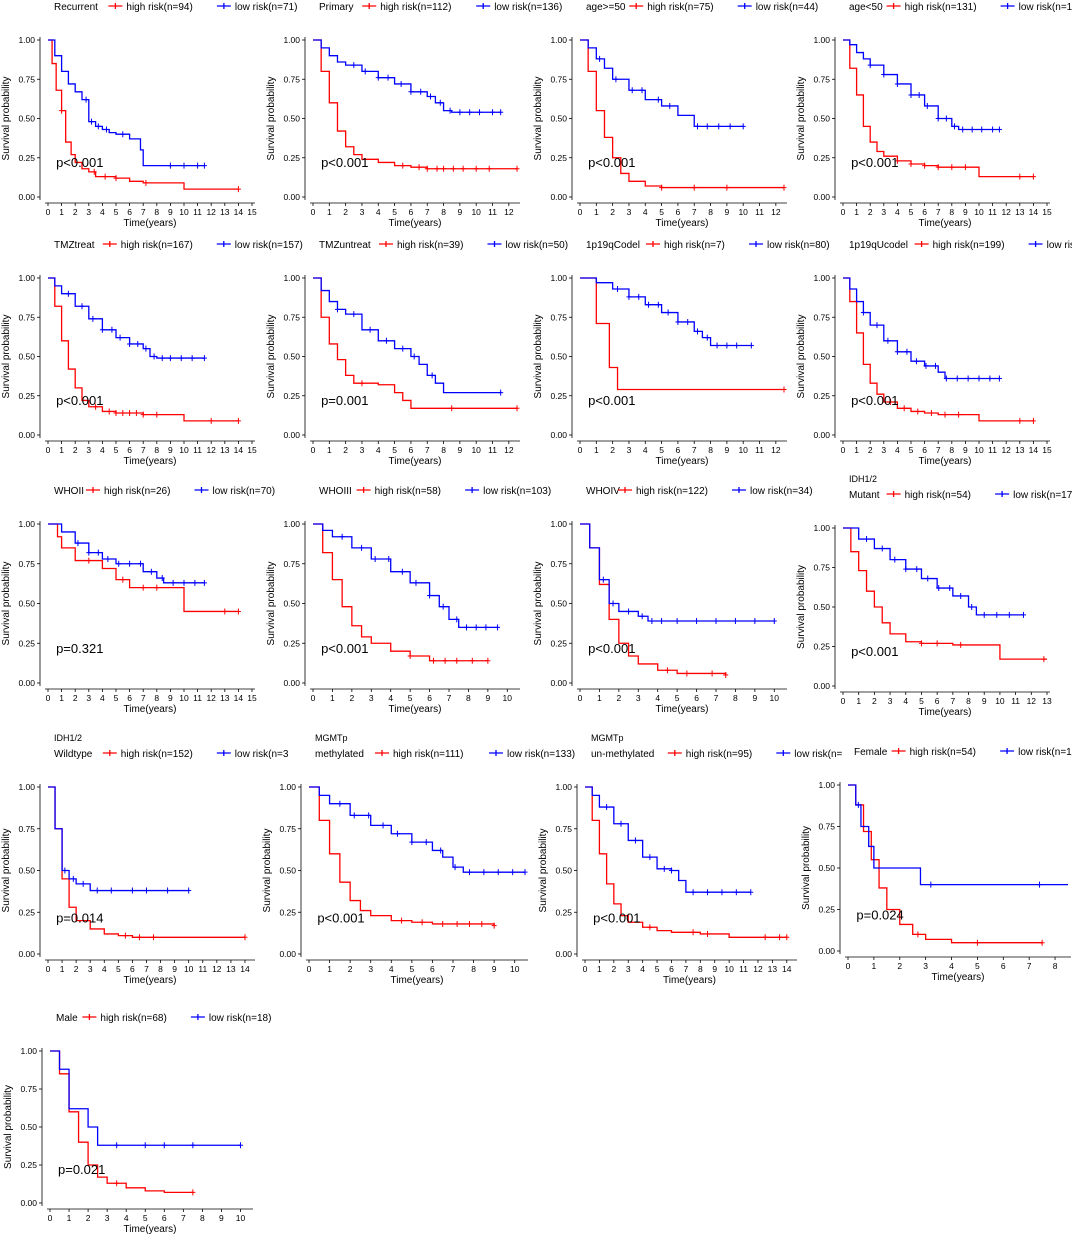  Describe the element at coordinates (430, 245) in the screenshot. I see `legend-high-risk-label: high risk(n=39)` at that location.